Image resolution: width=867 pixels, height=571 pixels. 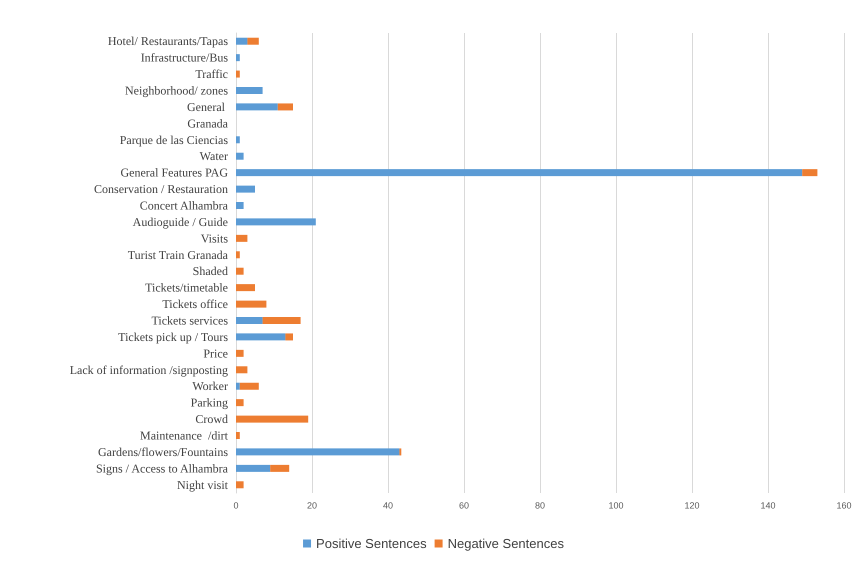 I want to click on y-tick-label: Visits, so click(x=214, y=238).